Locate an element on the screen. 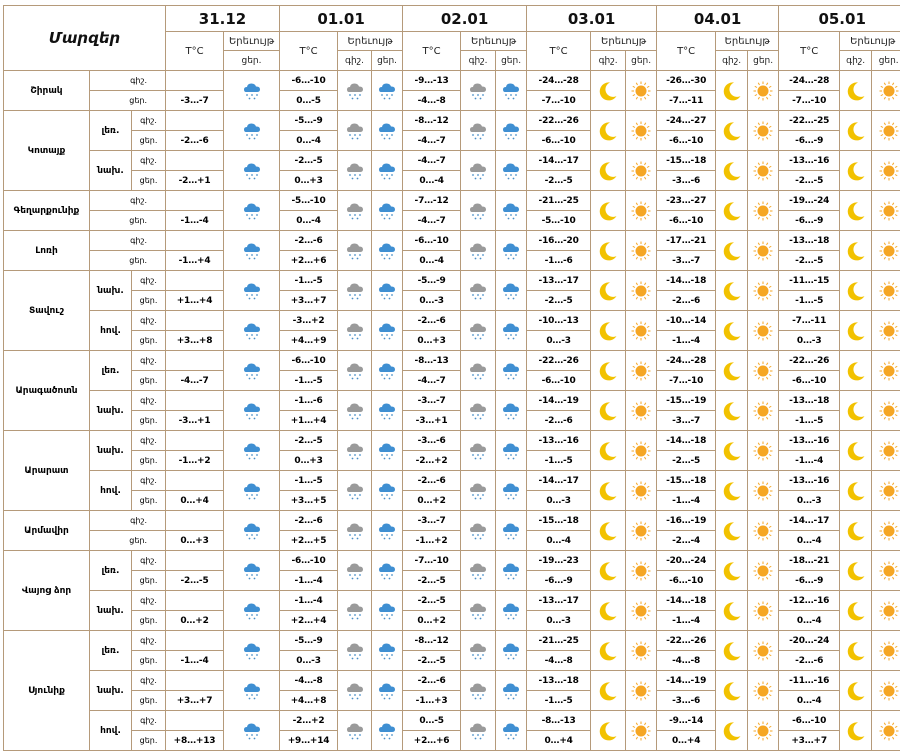  phenomenon-col-header: Երեւույթ is located at coordinates (370, 41).